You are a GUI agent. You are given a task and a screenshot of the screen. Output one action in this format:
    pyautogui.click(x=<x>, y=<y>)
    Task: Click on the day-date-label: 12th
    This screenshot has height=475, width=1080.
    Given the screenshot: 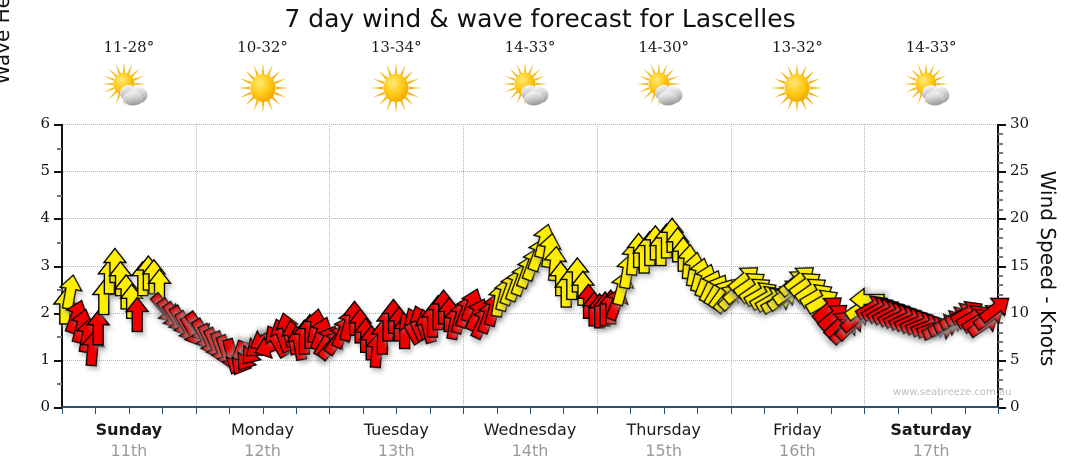 What is the action you would take?
    pyautogui.click(x=262, y=450)
    